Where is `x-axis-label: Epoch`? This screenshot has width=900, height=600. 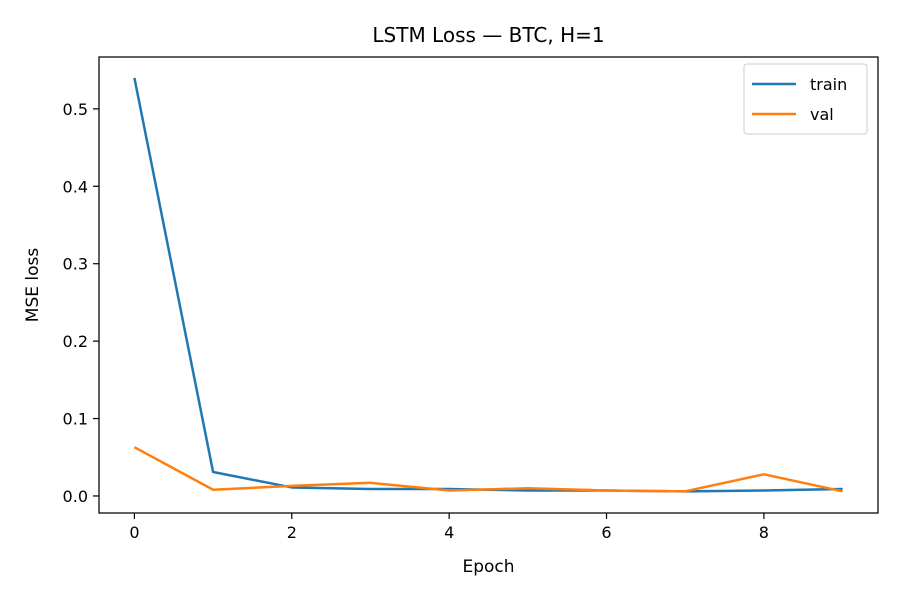 x-axis-label: Epoch is located at coordinates (488, 567).